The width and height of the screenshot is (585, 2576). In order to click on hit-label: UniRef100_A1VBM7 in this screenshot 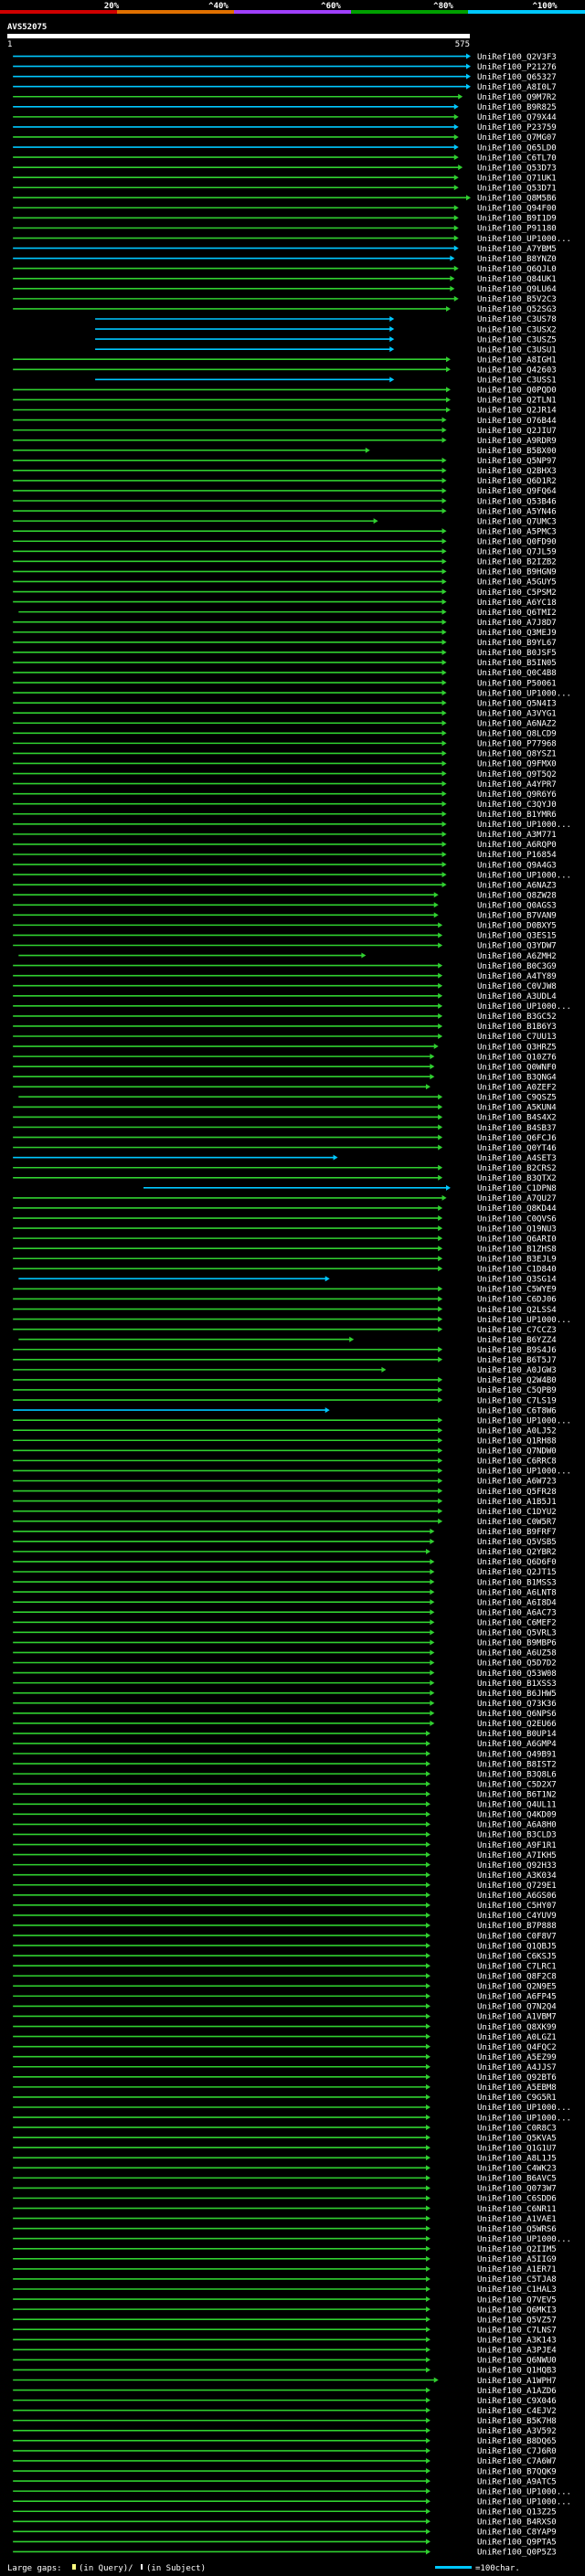, I will do `click(517, 2017)`.